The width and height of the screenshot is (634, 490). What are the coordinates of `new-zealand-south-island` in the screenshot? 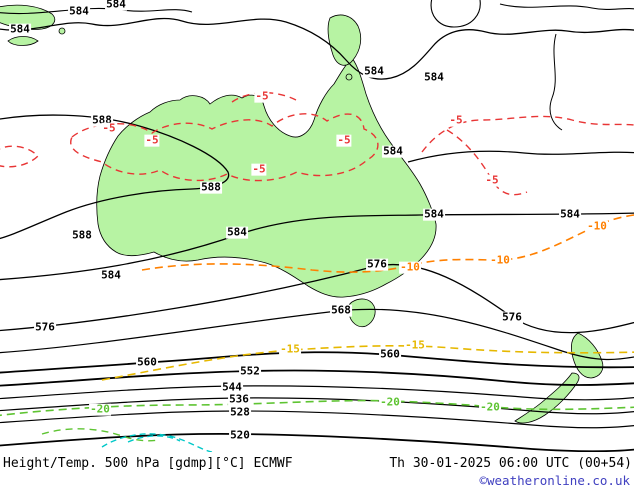 It's located at (547, 398).